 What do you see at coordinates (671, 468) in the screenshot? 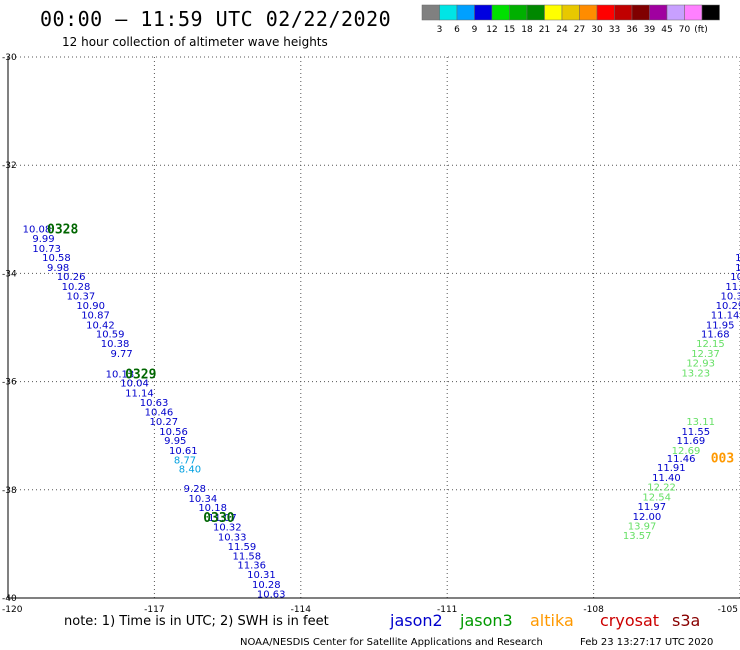
I see `data-label-jason2: 11.91` at bounding box center [671, 468].